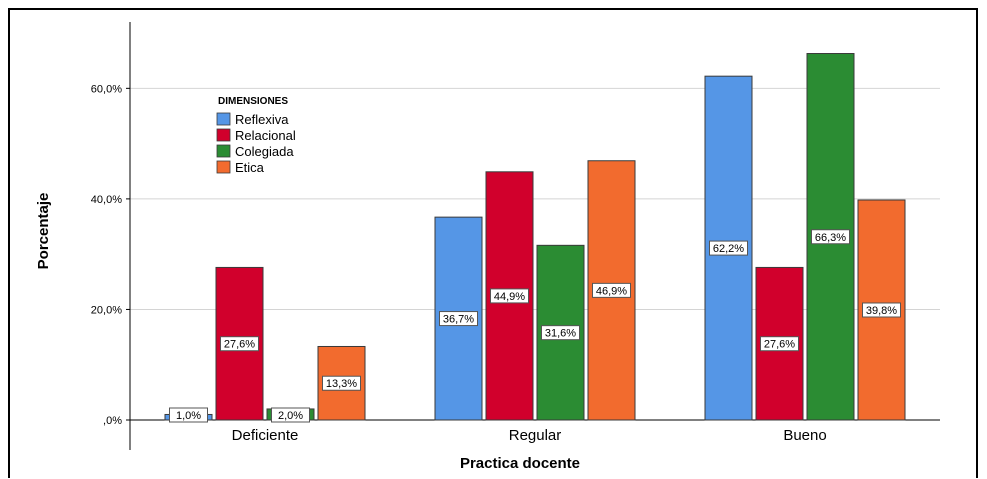 The image size is (987, 479). What do you see at coordinates (223, 151) in the screenshot?
I see `legend-swatch-colegiada` at bounding box center [223, 151].